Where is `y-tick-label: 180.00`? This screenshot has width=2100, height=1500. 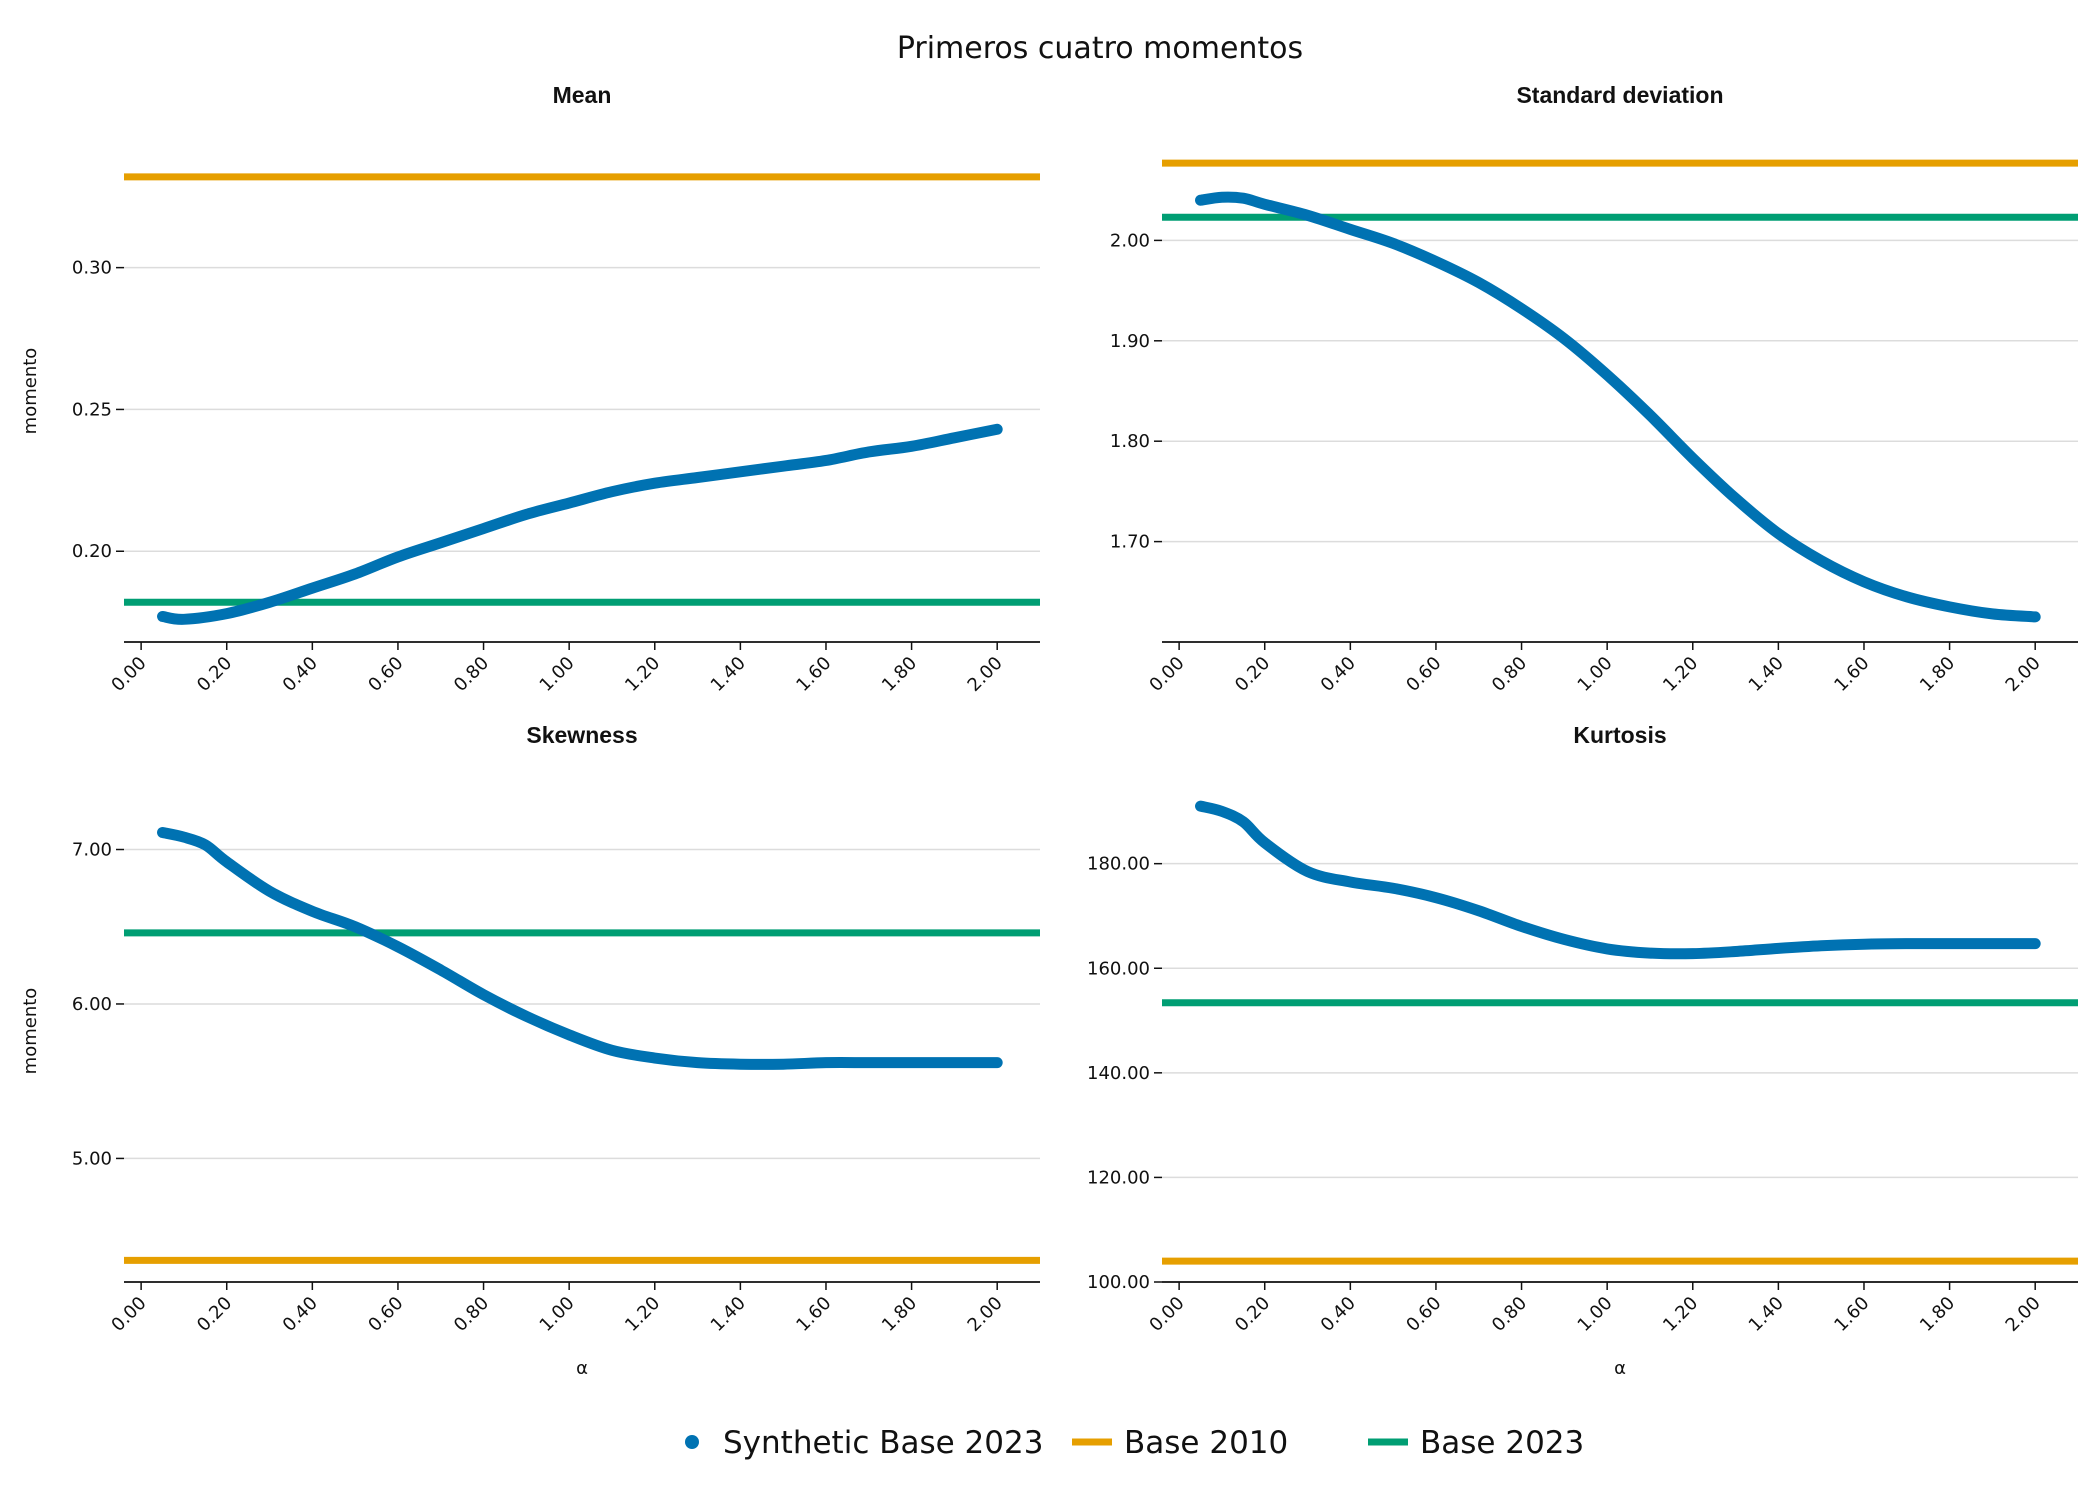
y-tick-label: 180.00 is located at coordinates (1118, 864).